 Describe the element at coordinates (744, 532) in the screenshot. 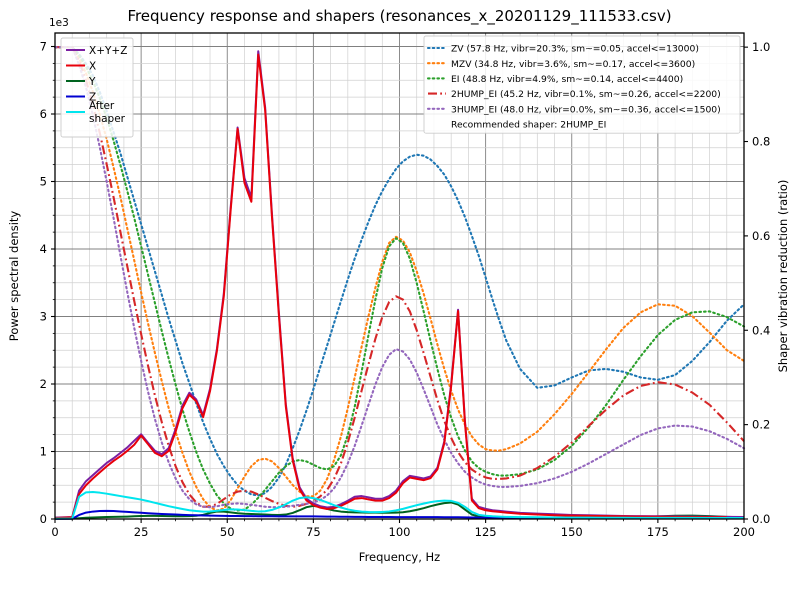

I see `x-tick-label: 200` at that location.